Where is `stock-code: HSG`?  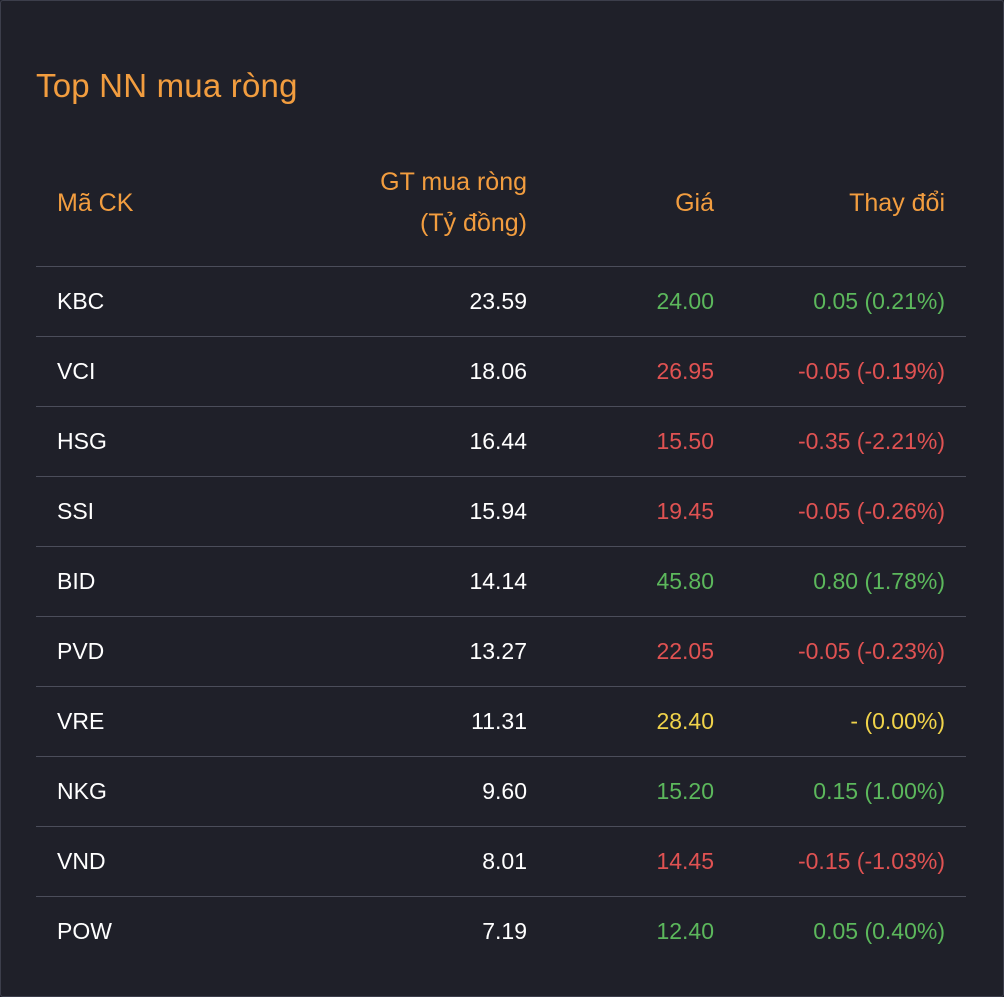
stock-code: HSG is located at coordinates (82, 441).